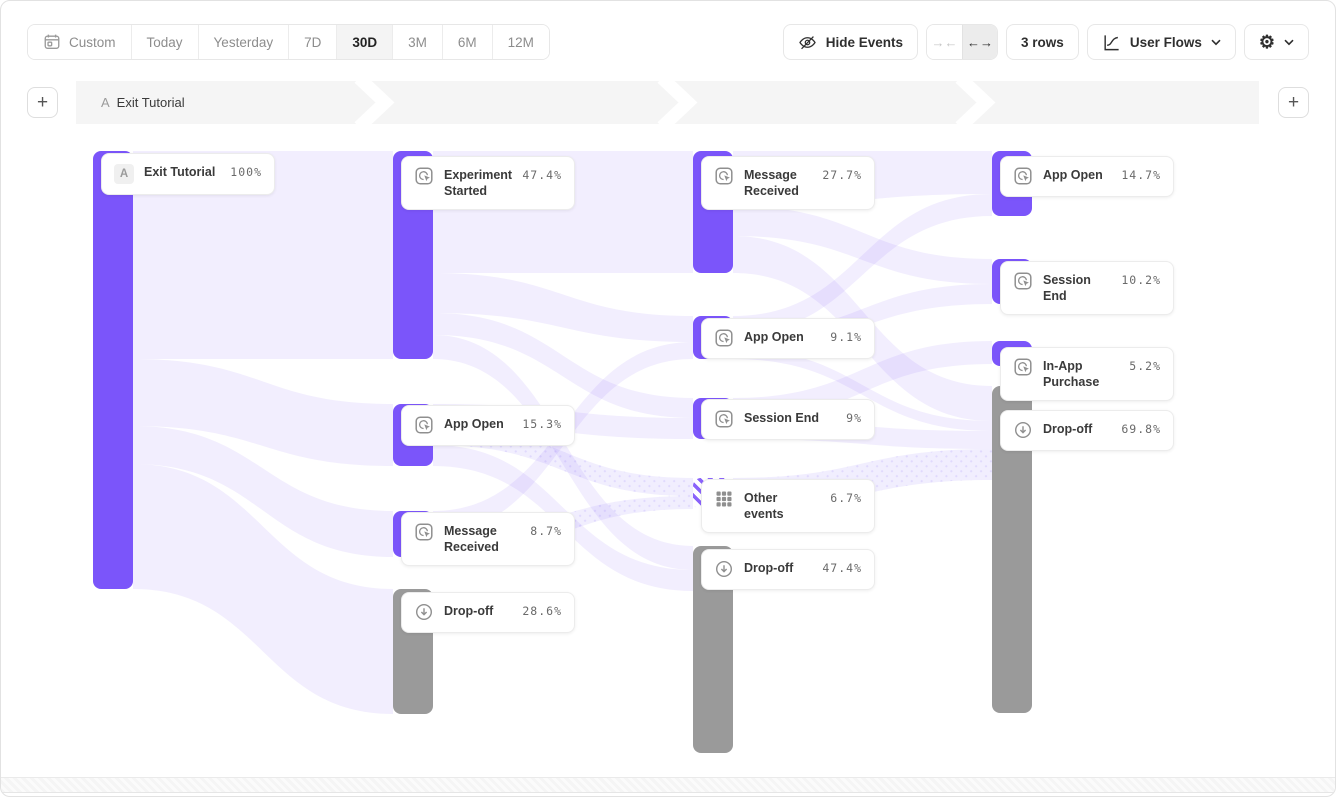 Image resolution: width=1336 pixels, height=797 pixels. I want to click on date-range-custom: Custom, so click(80, 42).